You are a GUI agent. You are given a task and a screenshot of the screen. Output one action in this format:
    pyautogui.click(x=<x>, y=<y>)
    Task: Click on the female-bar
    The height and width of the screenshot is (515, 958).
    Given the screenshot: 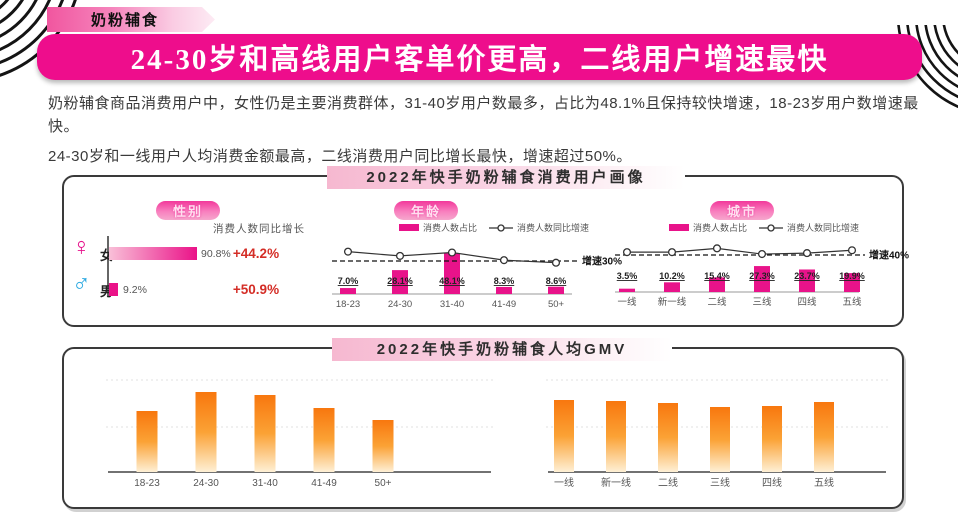 What is the action you would take?
    pyautogui.click(x=153, y=253)
    